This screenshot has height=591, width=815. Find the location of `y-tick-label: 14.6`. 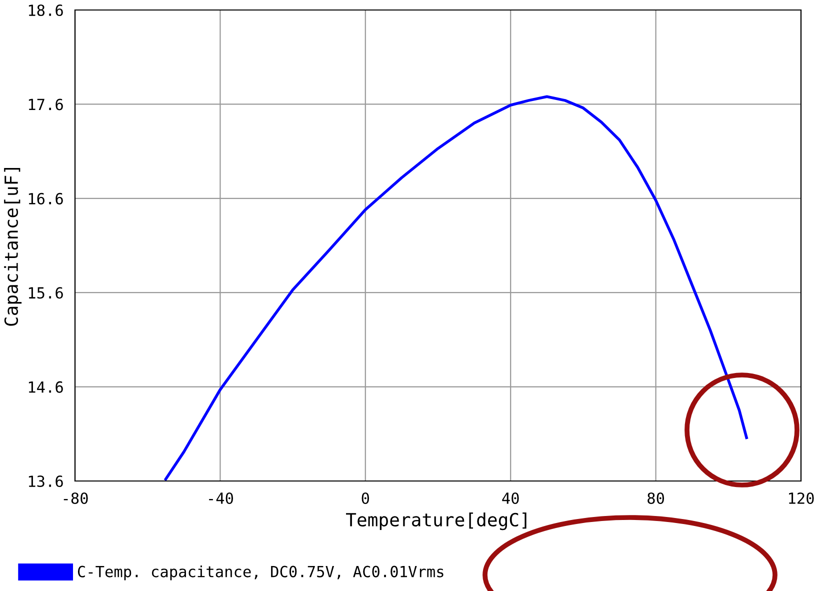

y-tick-label: 14.6 is located at coordinates (45, 387).